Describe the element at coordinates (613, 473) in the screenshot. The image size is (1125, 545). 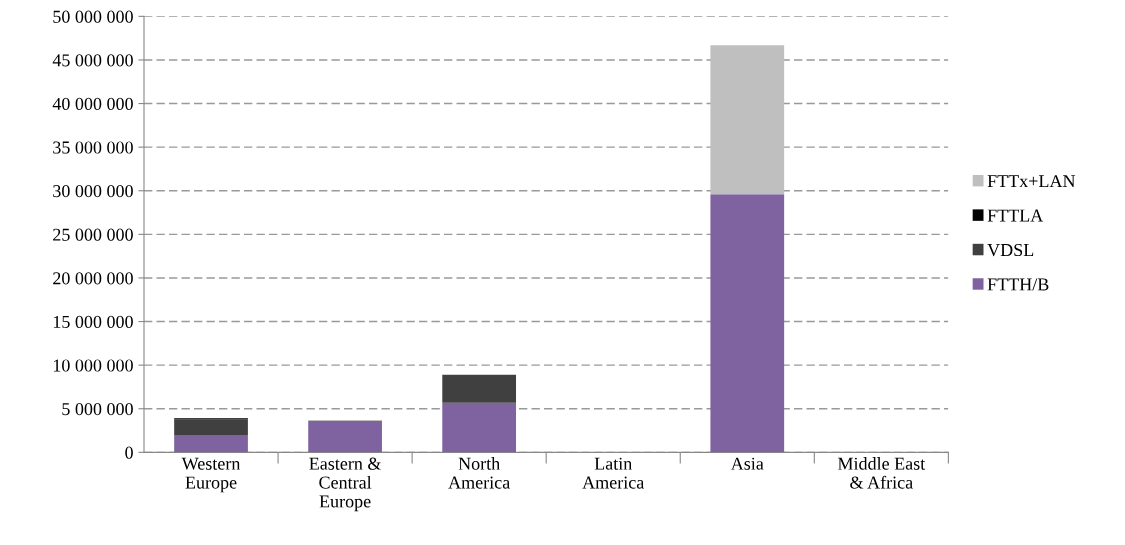
I see `x-tick-label: Latin America` at that location.